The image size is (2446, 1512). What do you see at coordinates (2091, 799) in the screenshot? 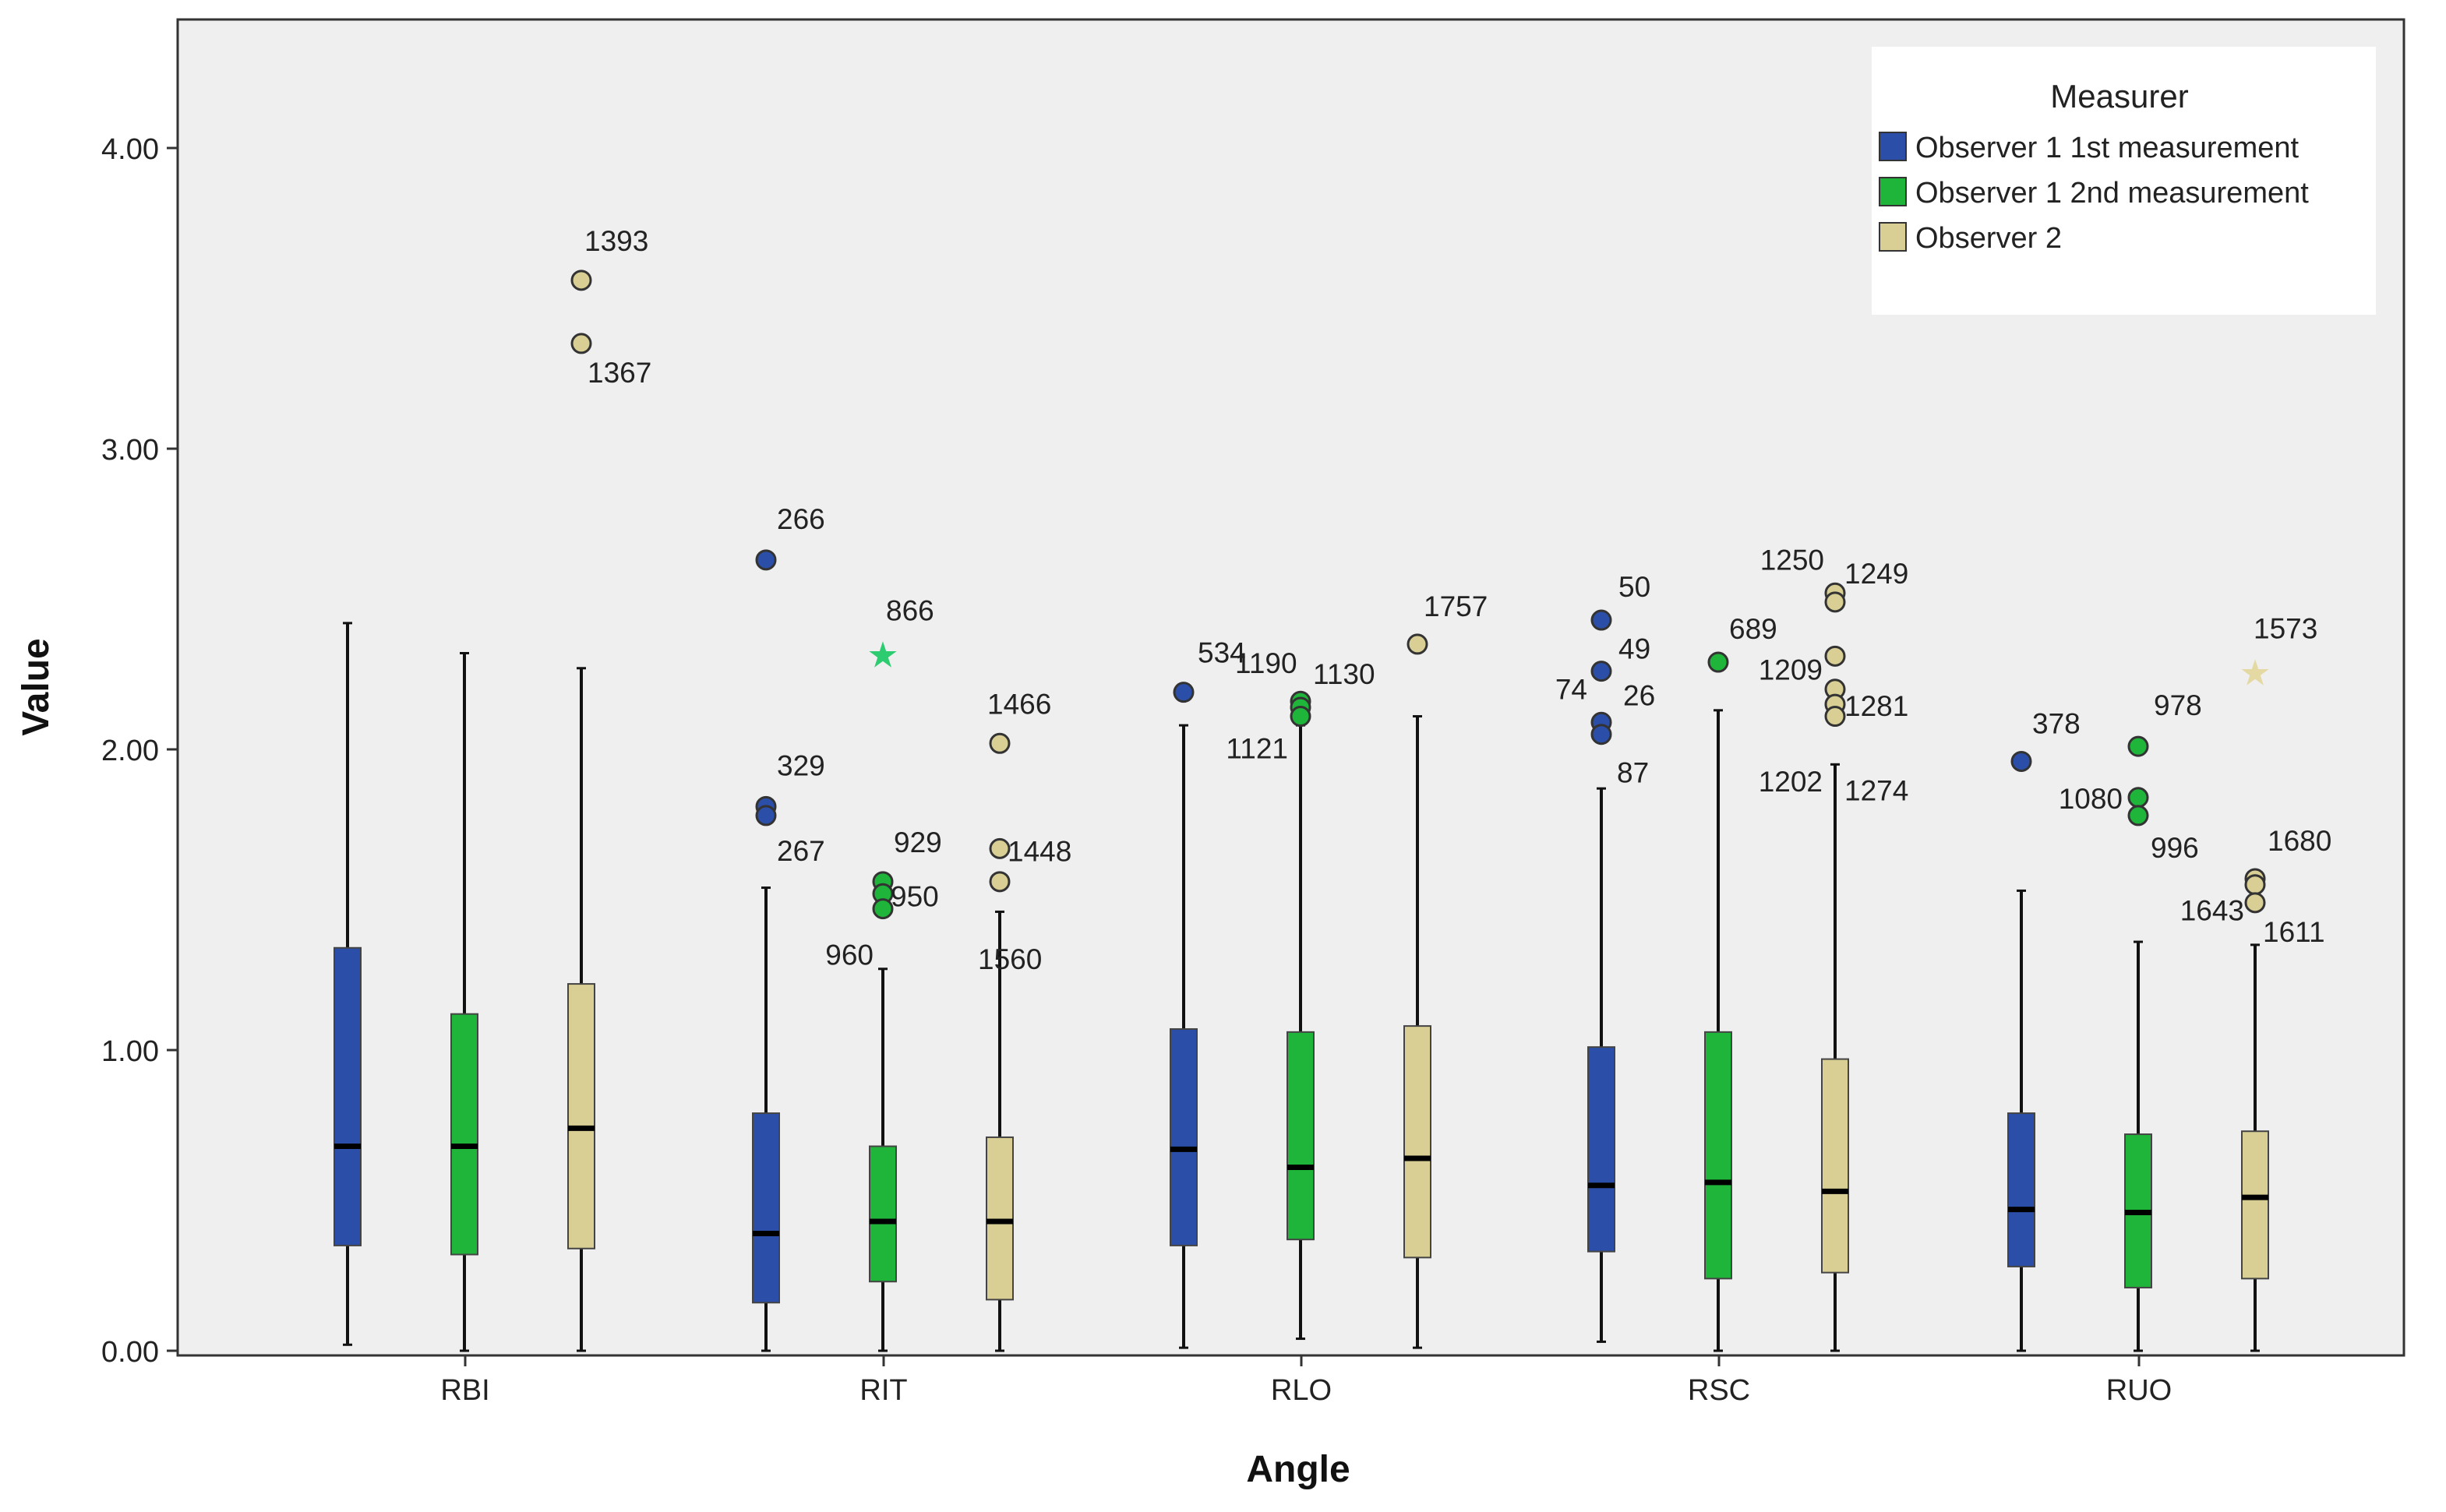
I see `outlier-label: 1080` at bounding box center [2091, 799].